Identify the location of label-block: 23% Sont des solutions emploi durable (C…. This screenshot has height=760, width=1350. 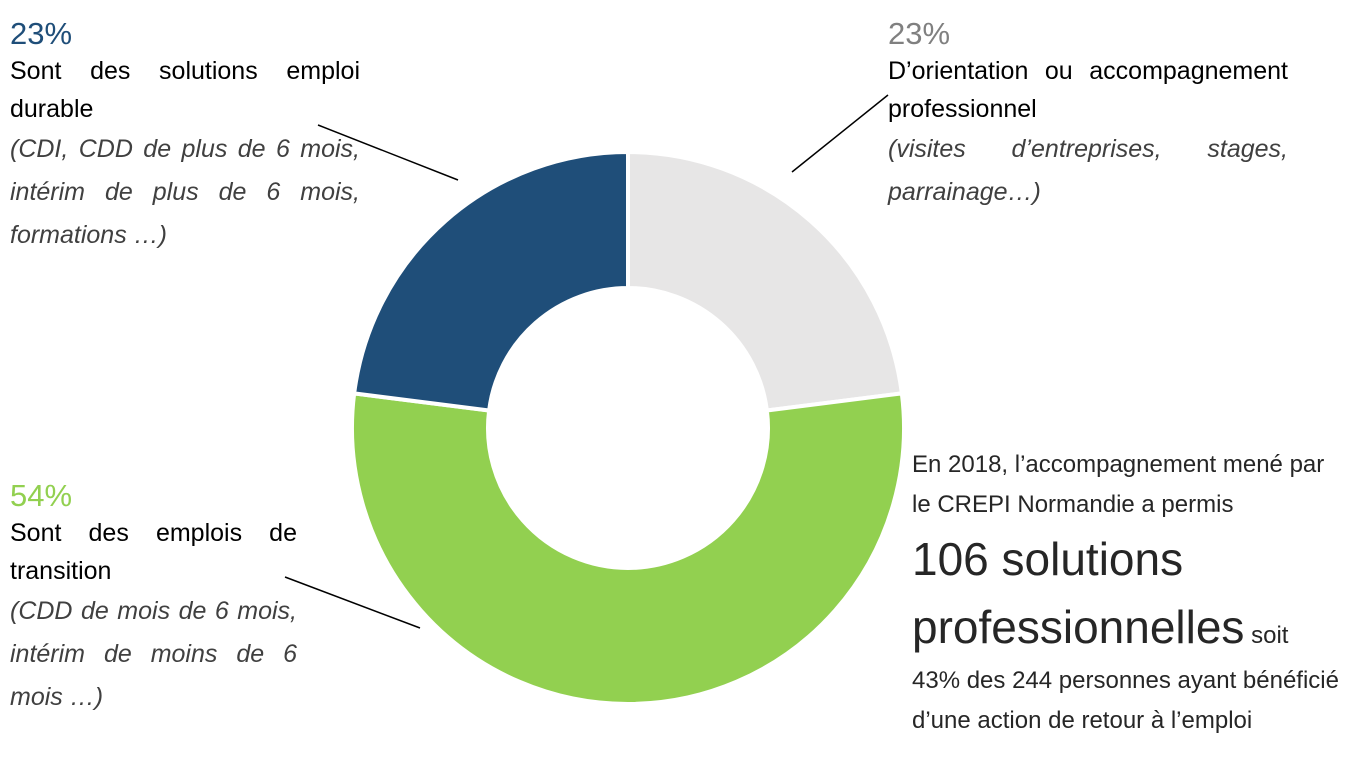
(185, 136).